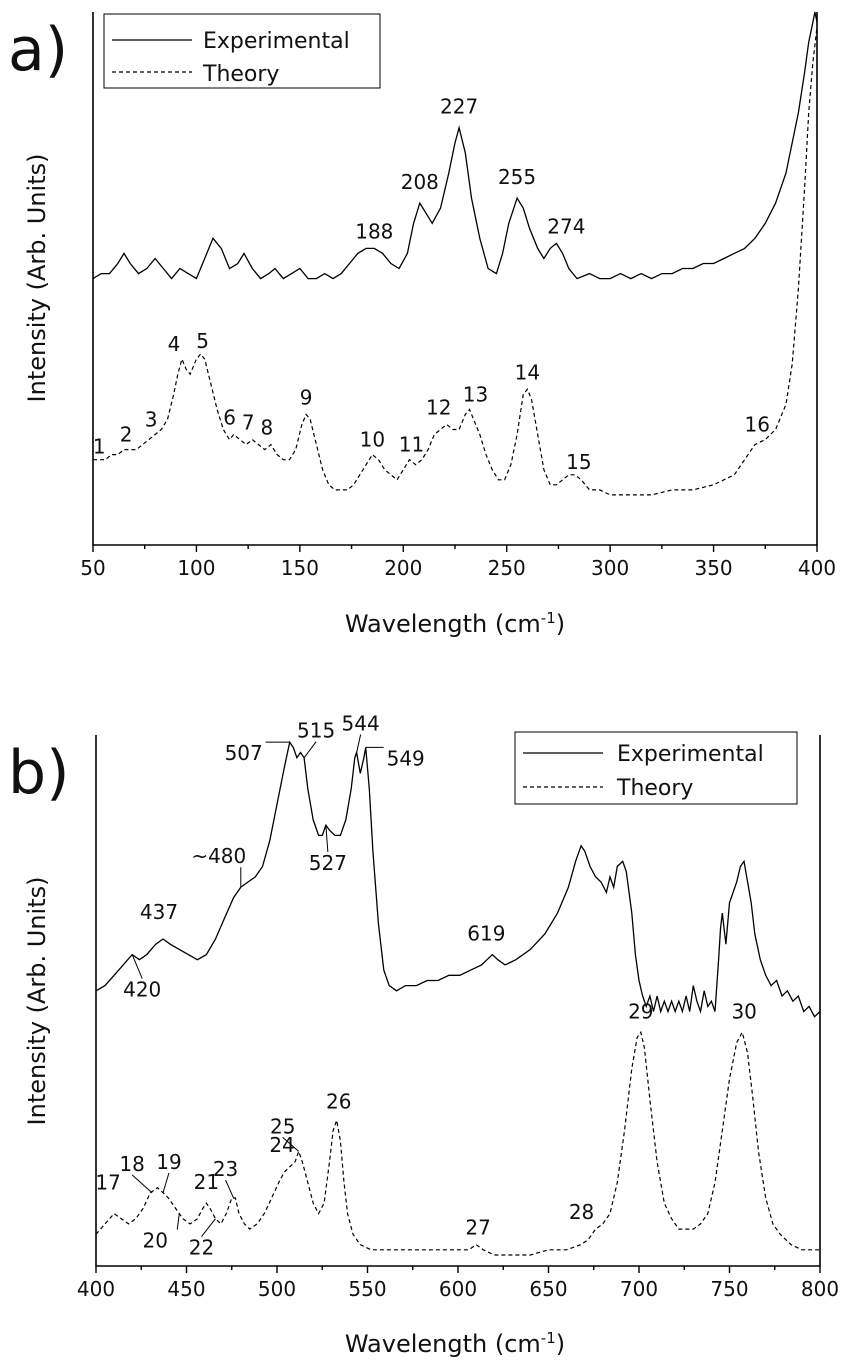 This screenshot has height=1363, width=841. I want to click on peak-annotation: 7, so click(248, 423).